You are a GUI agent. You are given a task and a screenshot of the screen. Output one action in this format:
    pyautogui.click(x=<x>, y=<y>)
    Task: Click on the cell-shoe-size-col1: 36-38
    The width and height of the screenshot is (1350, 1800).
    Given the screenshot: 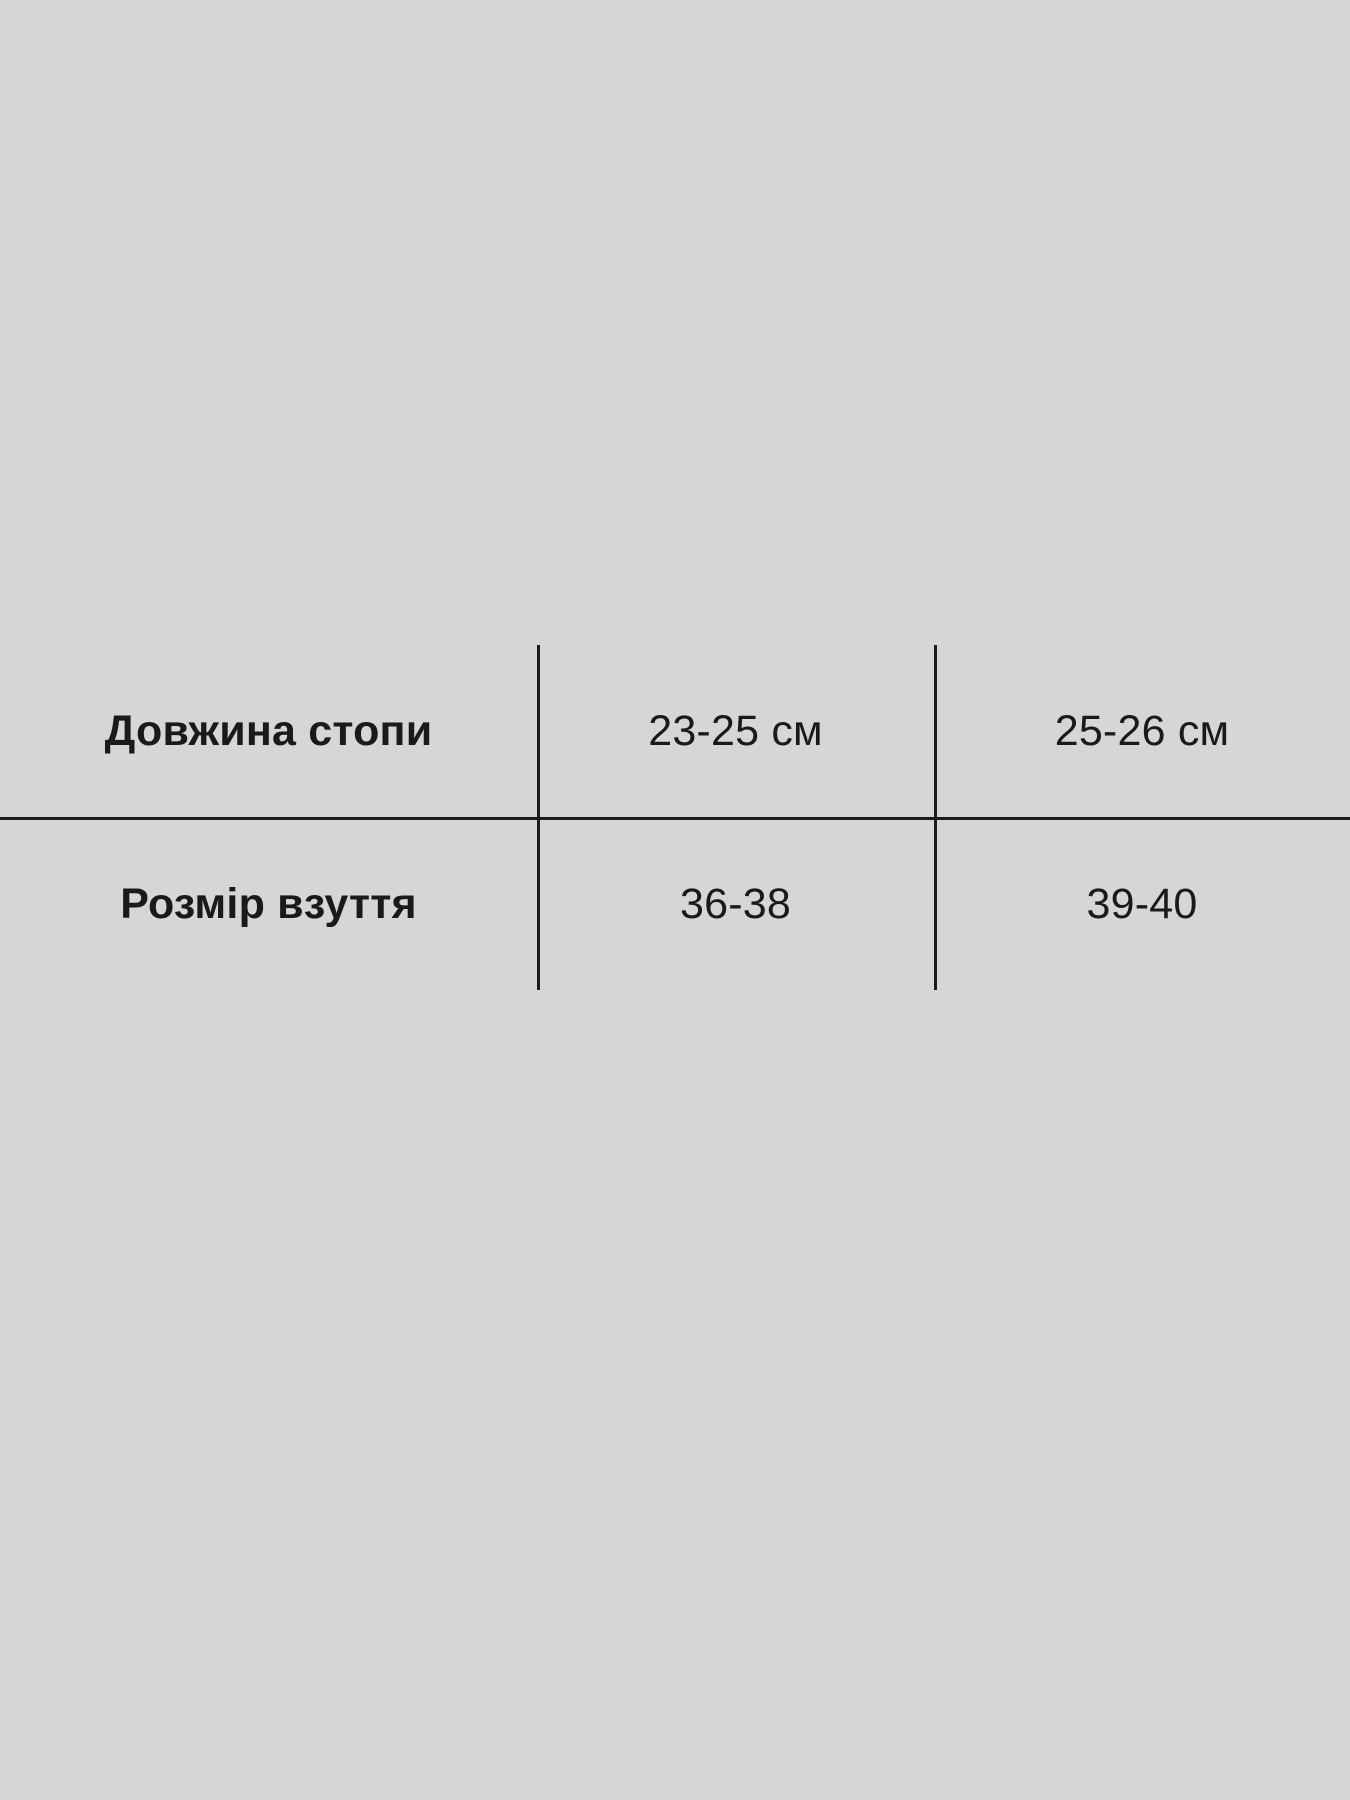 What is the action you would take?
    pyautogui.click(x=735, y=903)
    